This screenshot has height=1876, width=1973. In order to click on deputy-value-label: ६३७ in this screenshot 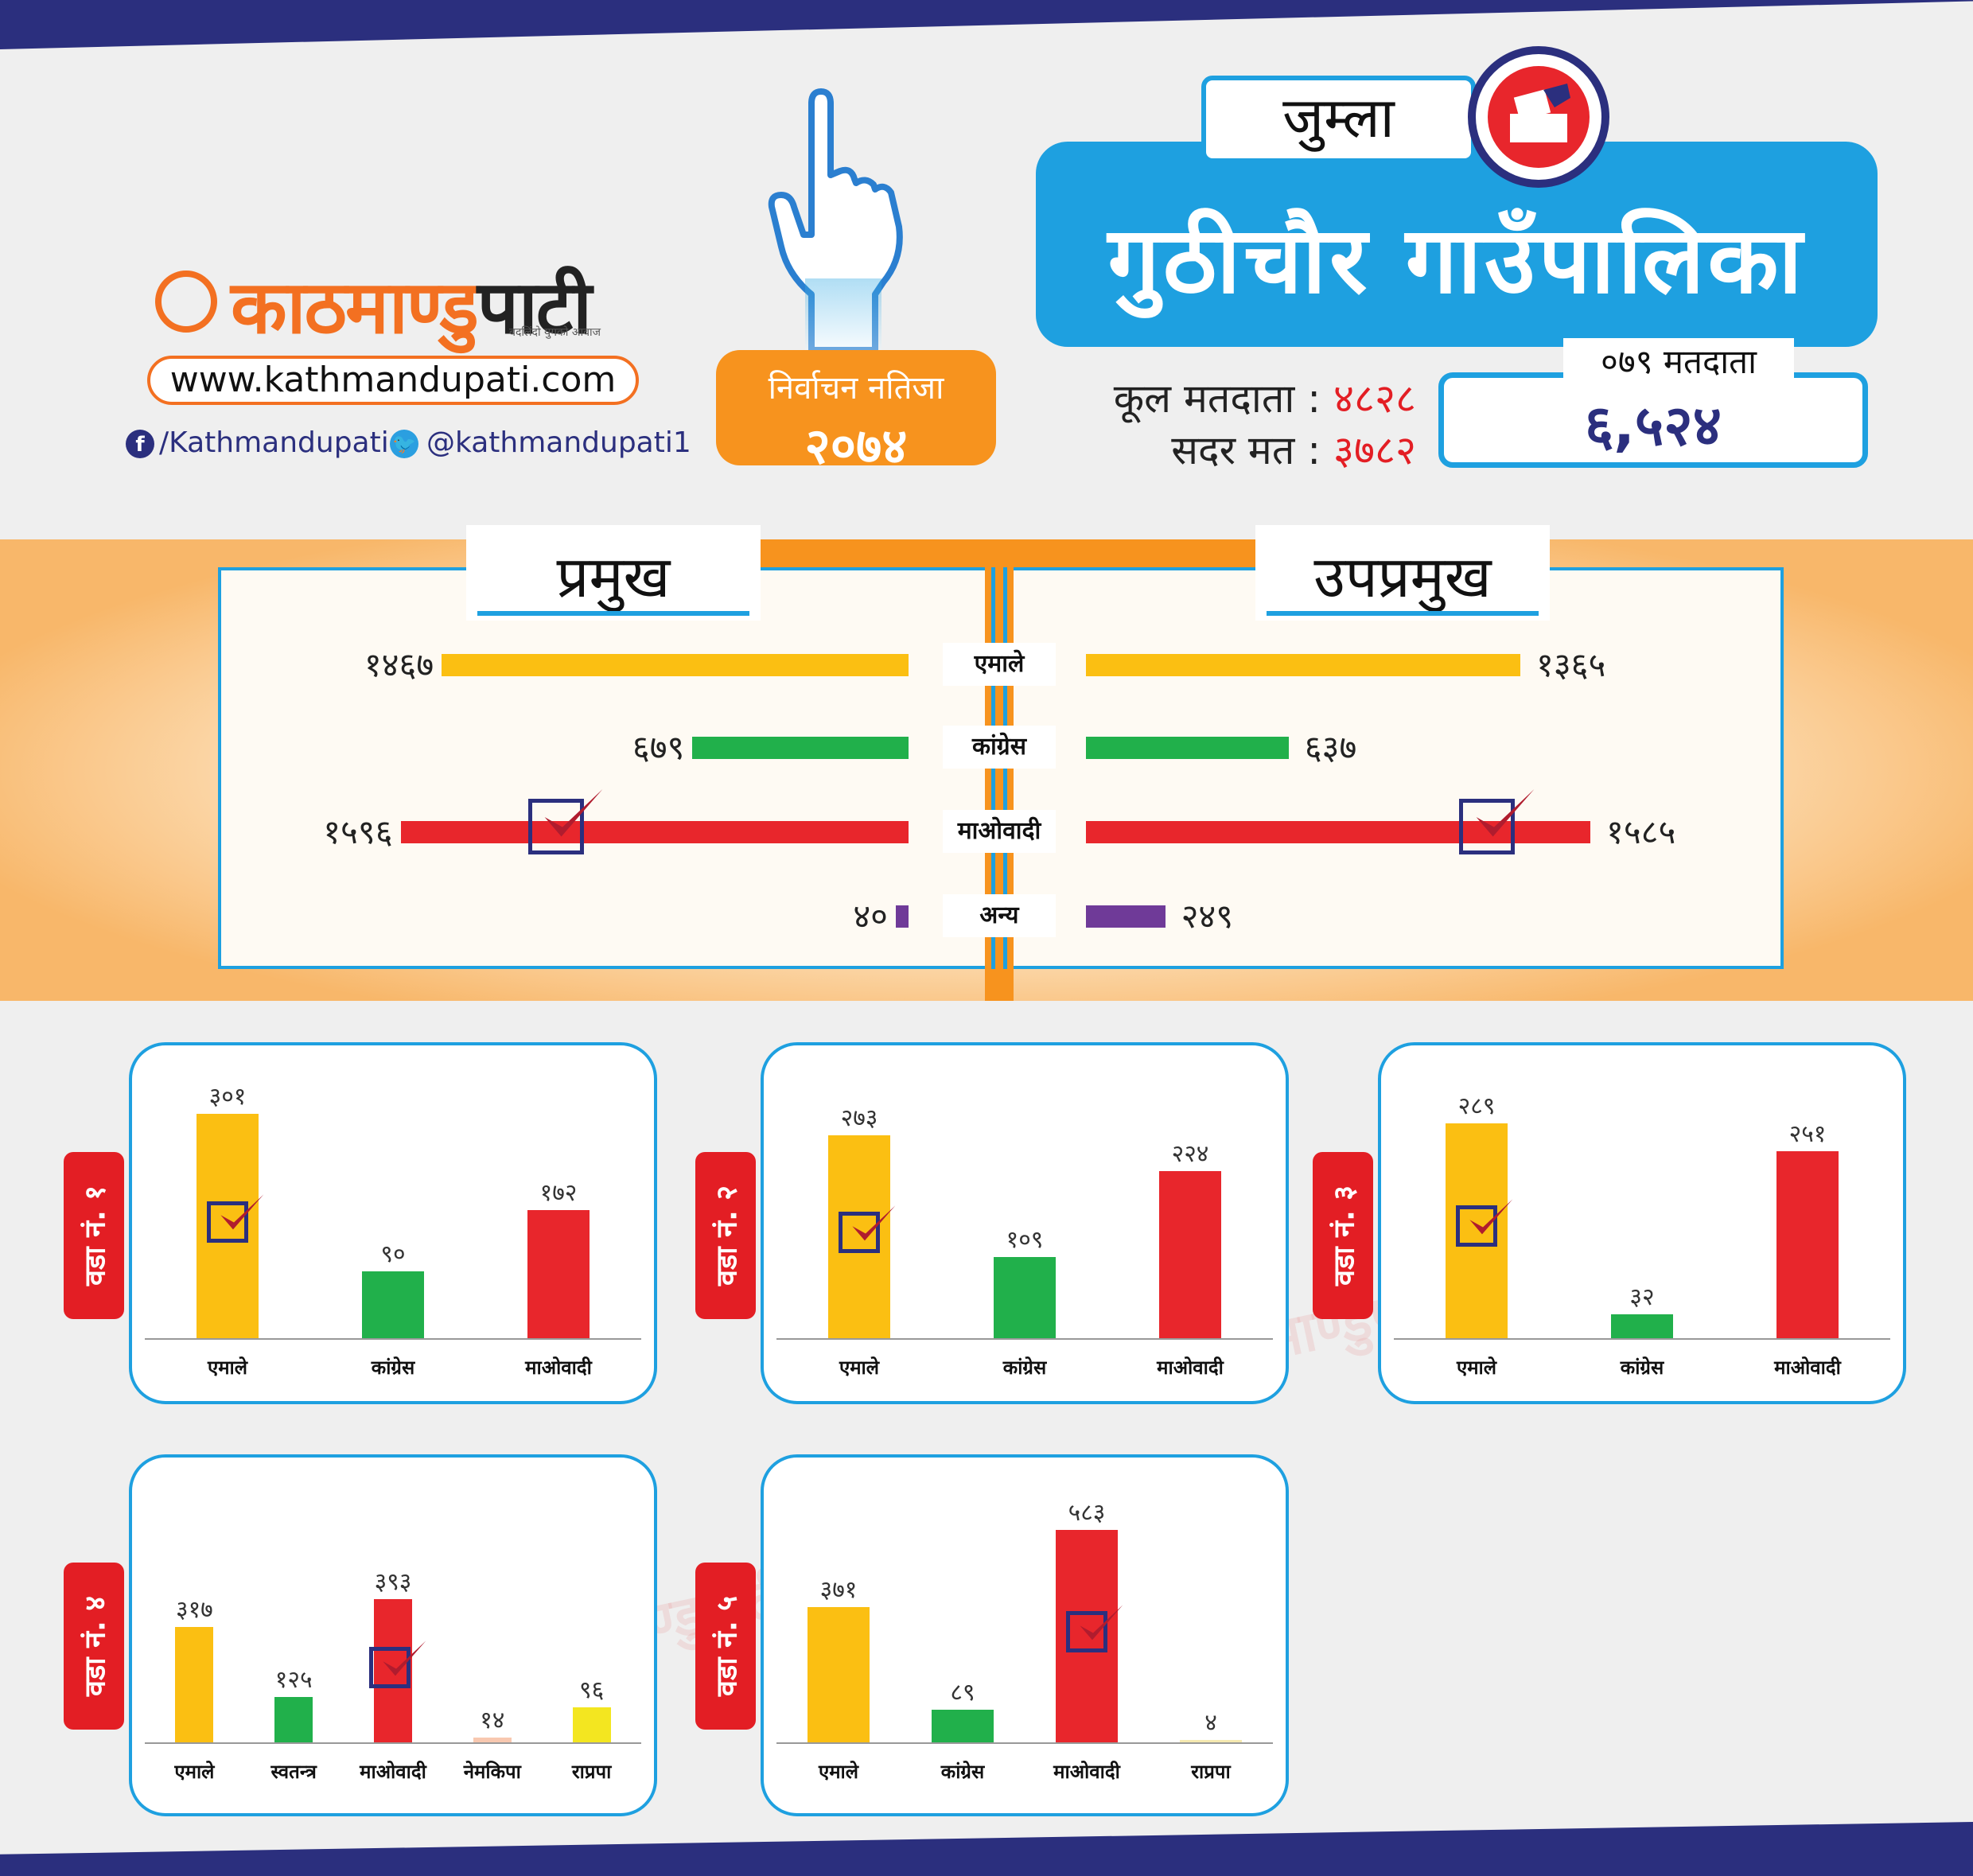, I will do `click(1330, 748)`.